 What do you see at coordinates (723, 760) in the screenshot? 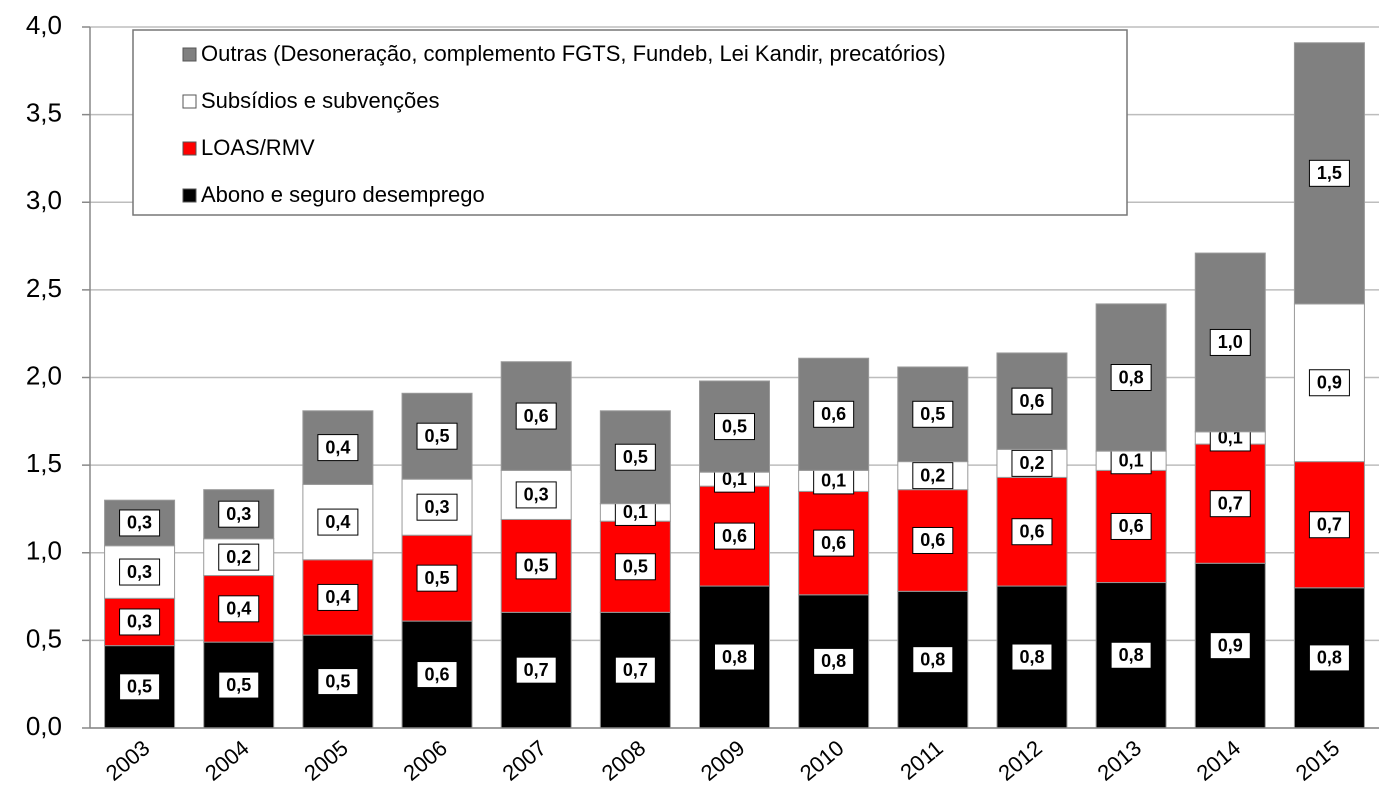
I see `x-tick-label: 2009` at bounding box center [723, 760].